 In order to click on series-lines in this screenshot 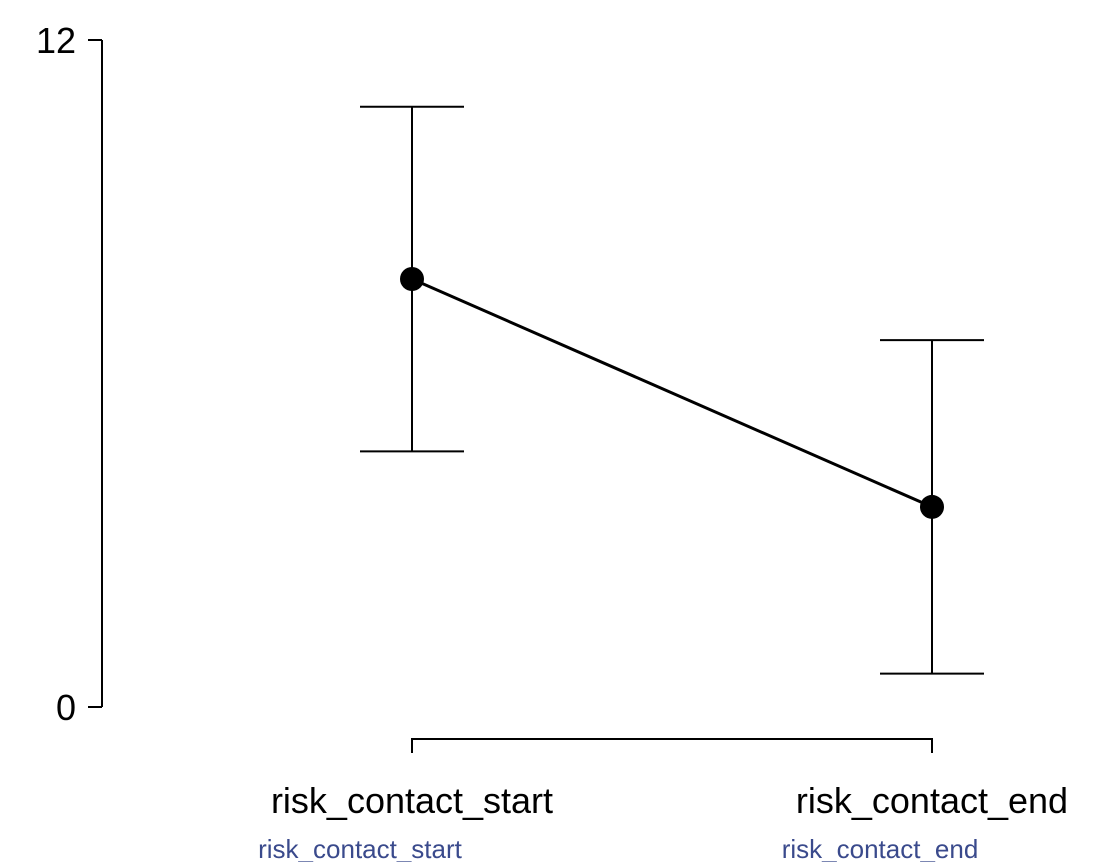, I will do `click(672, 393)`.